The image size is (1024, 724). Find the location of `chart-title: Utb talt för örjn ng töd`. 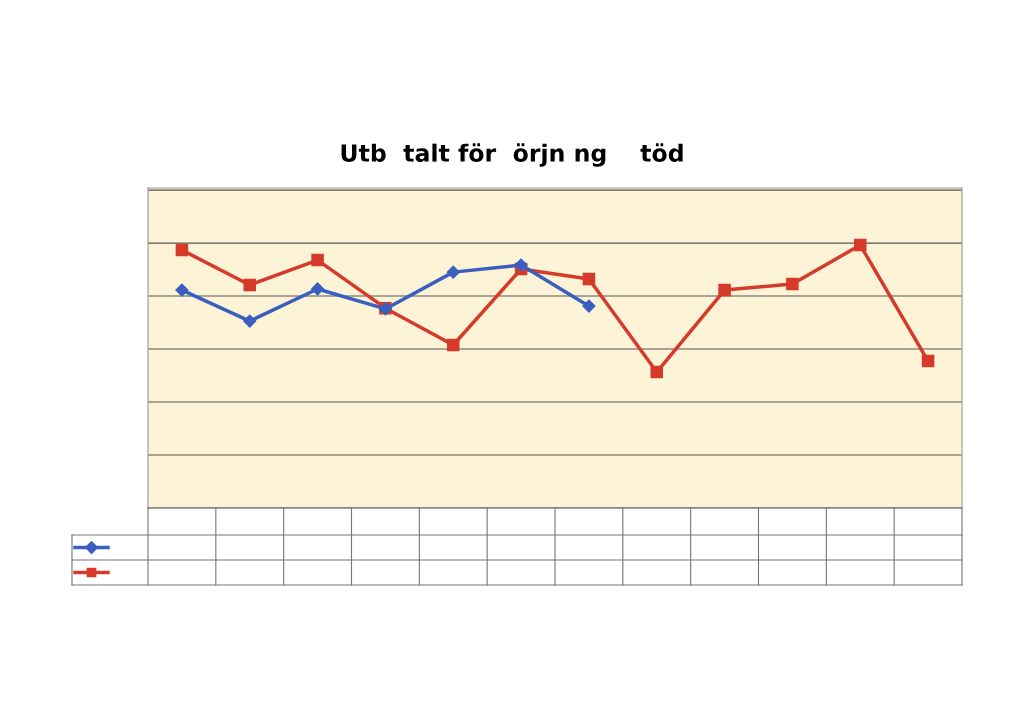

chart-title: Utb talt för örjn ng töd is located at coordinates (512, 155).